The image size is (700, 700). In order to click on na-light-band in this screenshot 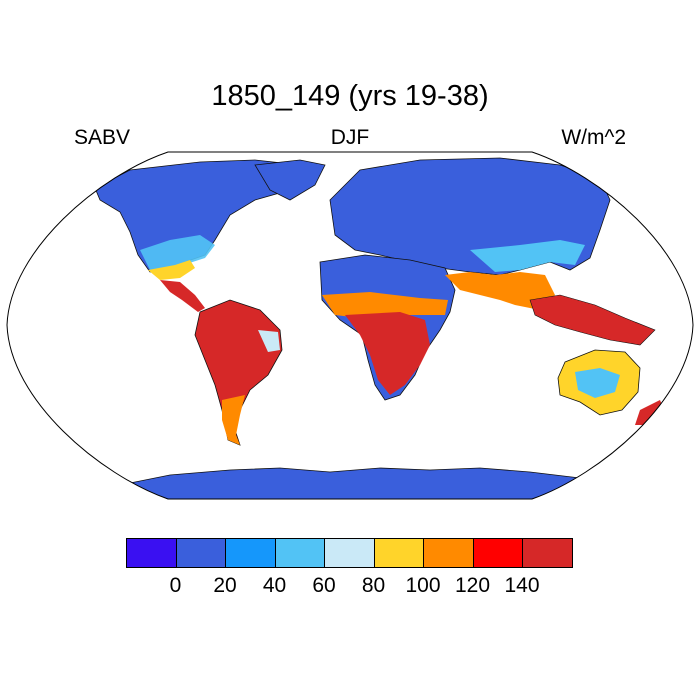, I will do `click(177, 252)`.